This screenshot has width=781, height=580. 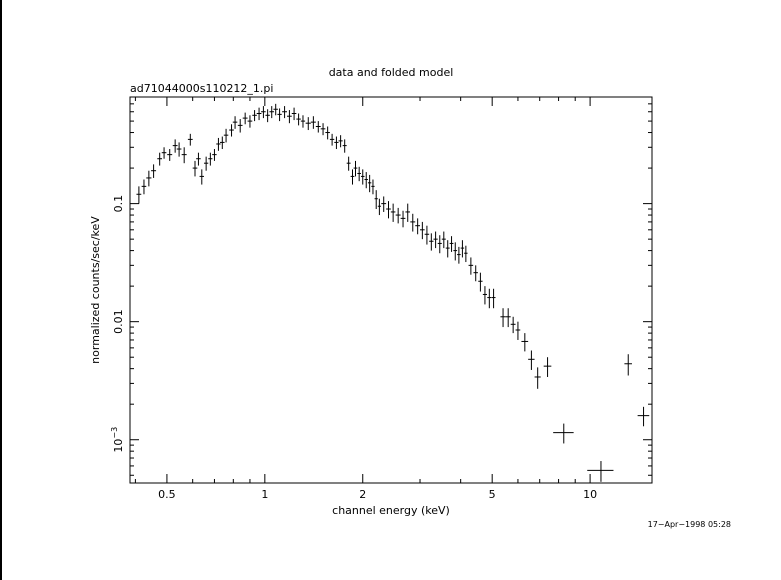 What do you see at coordinates (1, 290) in the screenshot?
I see `left-window-border` at bounding box center [1, 290].